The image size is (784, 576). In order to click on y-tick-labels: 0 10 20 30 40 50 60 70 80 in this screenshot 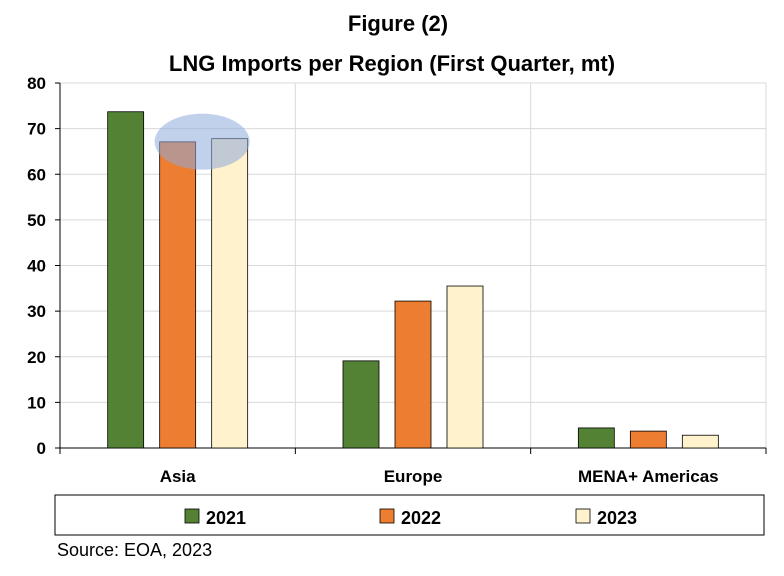, I will do `click(36, 266)`.